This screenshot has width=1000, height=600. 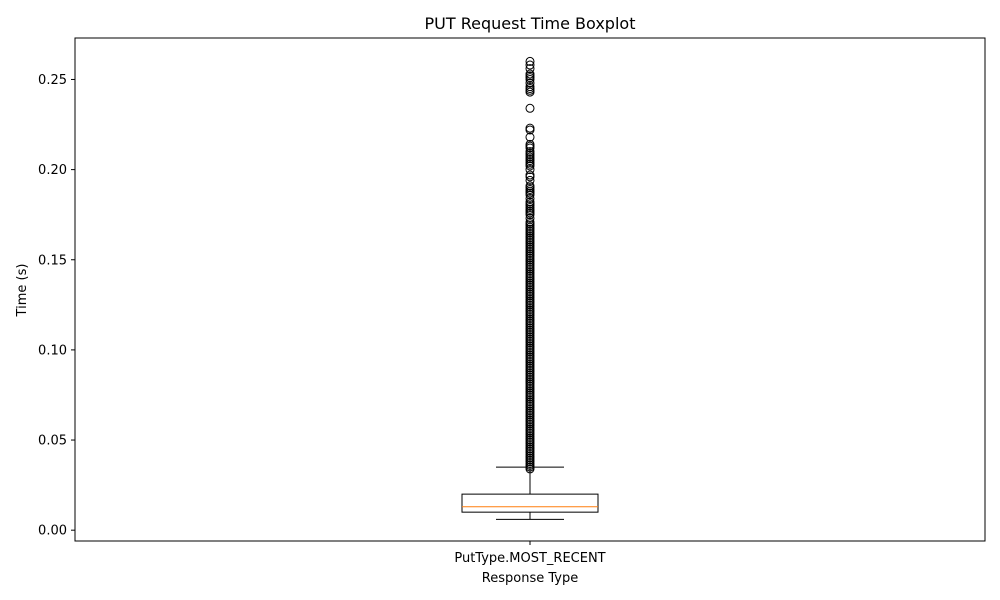 I want to click on x-axis-ticks: PutType.MOST_RECENT, so click(x=530, y=553).